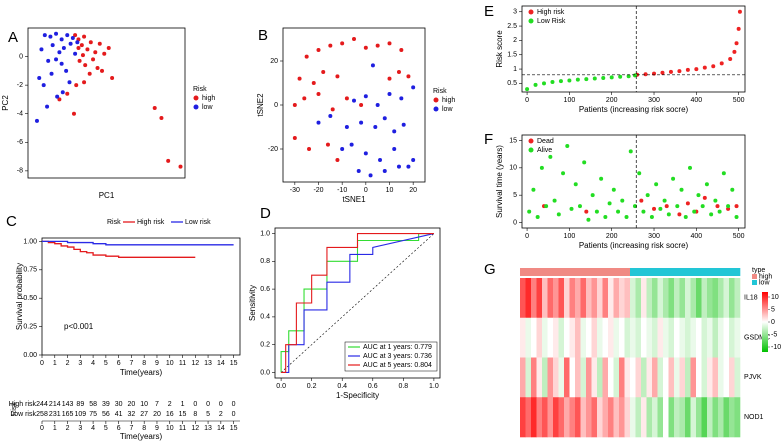 The width and height of the screenshot is (784, 442). What do you see at coordinates (265, 317) in the screenshot?
I see `y-tick-label: 0.4` at bounding box center [265, 317].